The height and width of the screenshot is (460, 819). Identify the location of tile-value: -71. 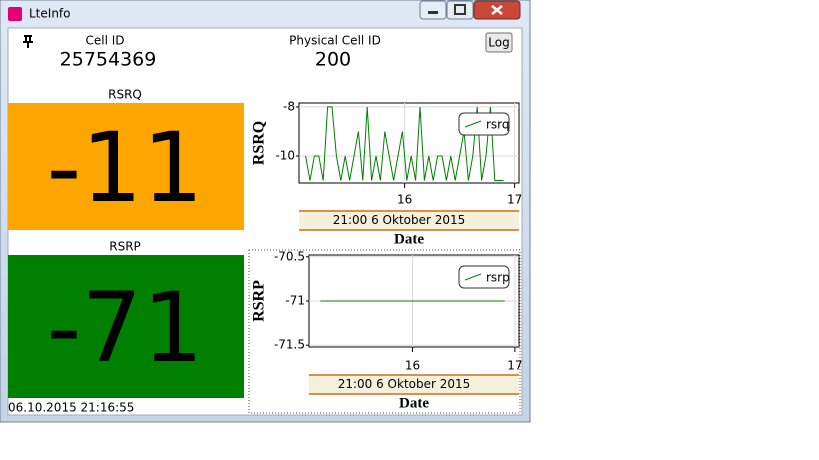
(125, 328).